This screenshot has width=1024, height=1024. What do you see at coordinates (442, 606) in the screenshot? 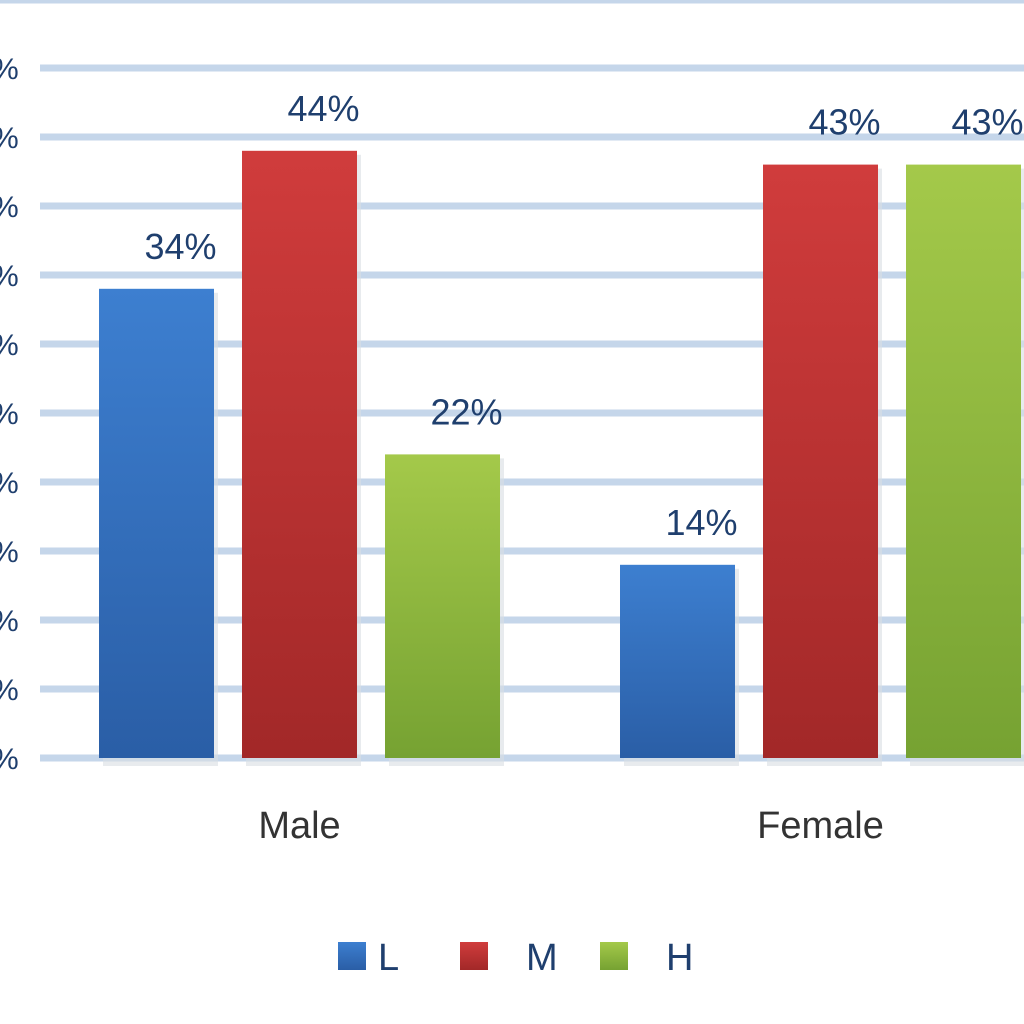
I see `bar-h-male` at bounding box center [442, 606].